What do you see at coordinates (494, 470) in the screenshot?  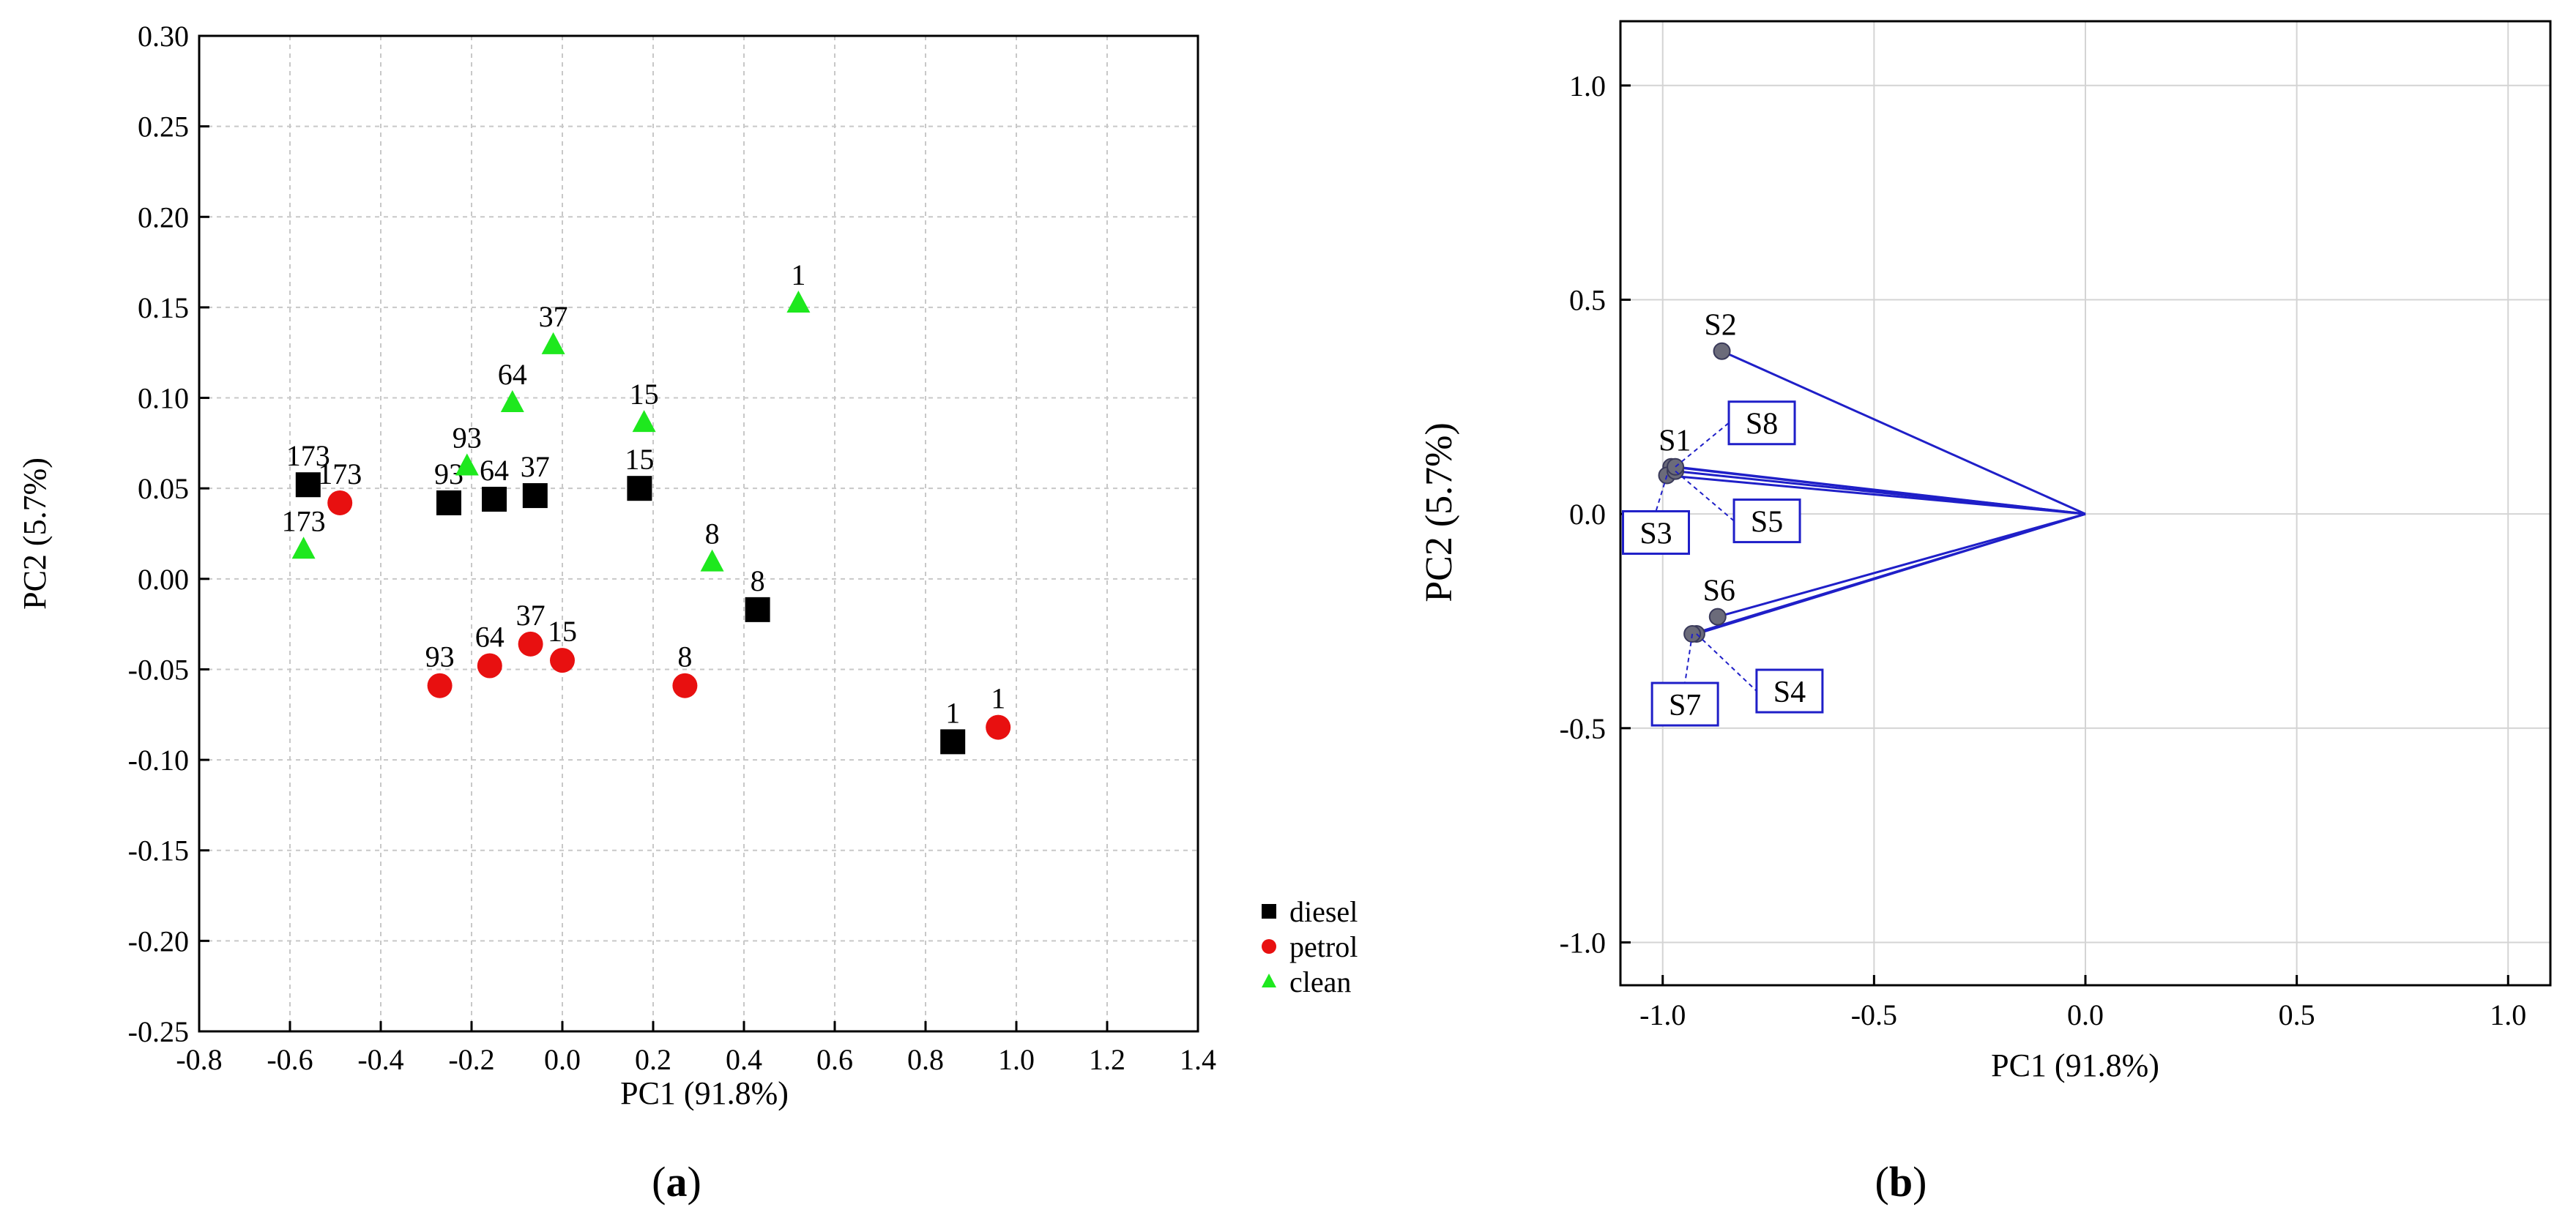 I see `diesel-point-label: 64` at bounding box center [494, 470].